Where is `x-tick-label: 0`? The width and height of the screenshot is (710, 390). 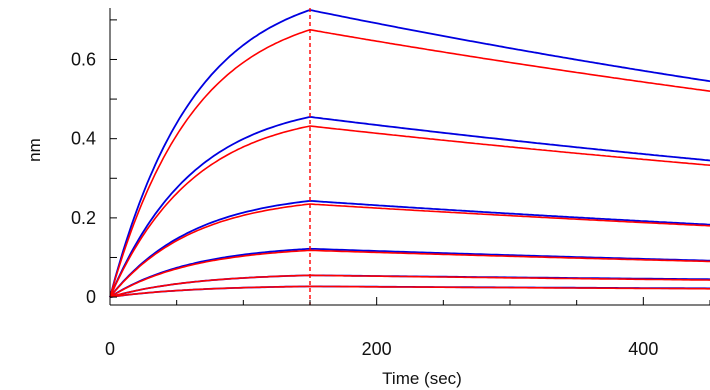
x-tick-label: 0 is located at coordinates (110, 349).